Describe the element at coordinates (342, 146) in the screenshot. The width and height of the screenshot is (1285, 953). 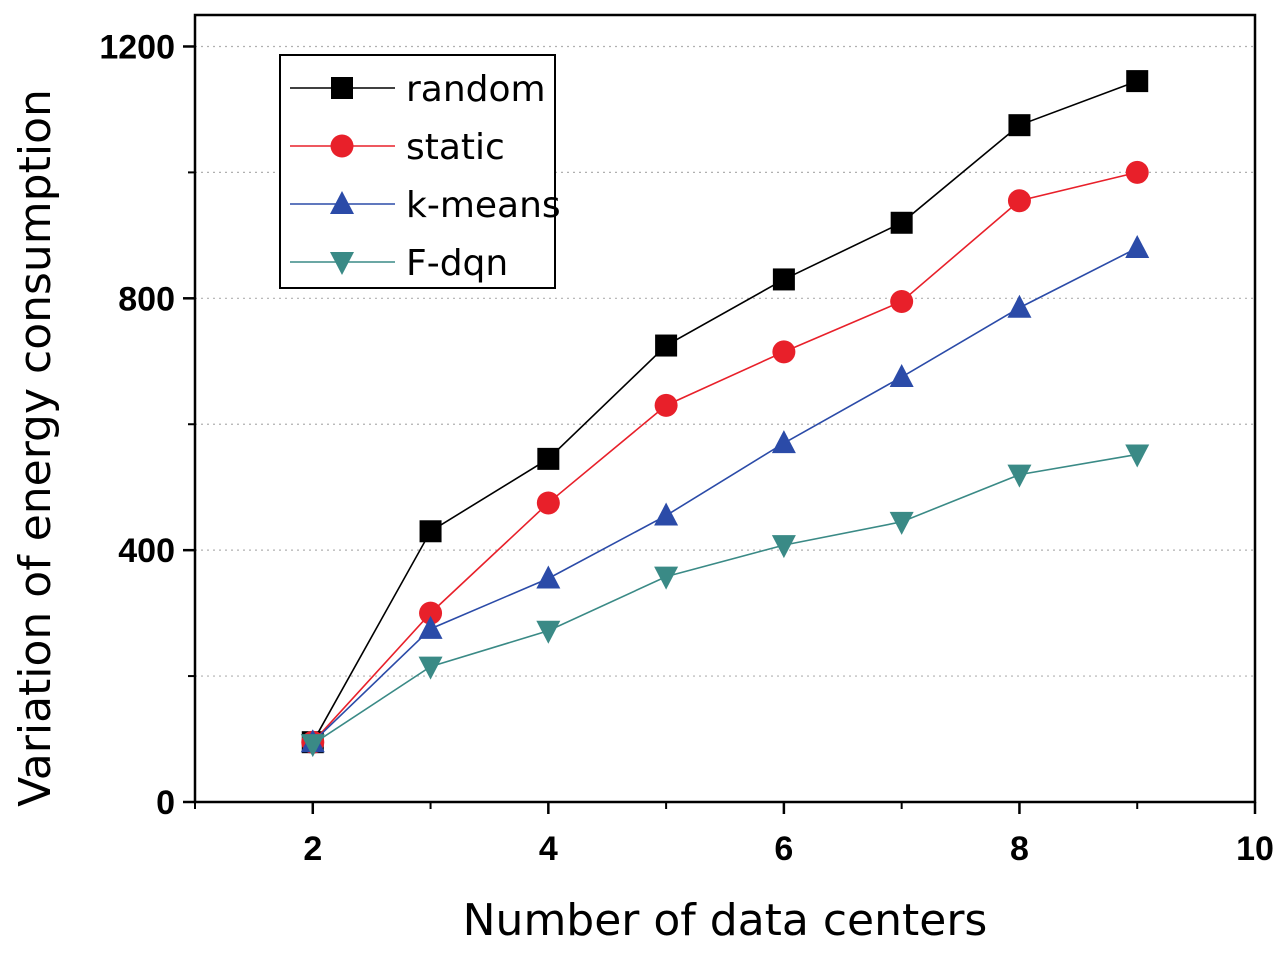
I see `legend-marker-static` at that location.